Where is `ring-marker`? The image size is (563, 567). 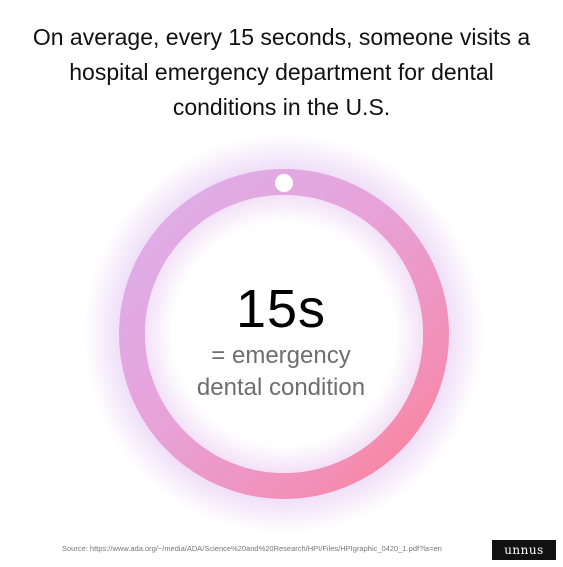 ring-marker is located at coordinates (284, 183).